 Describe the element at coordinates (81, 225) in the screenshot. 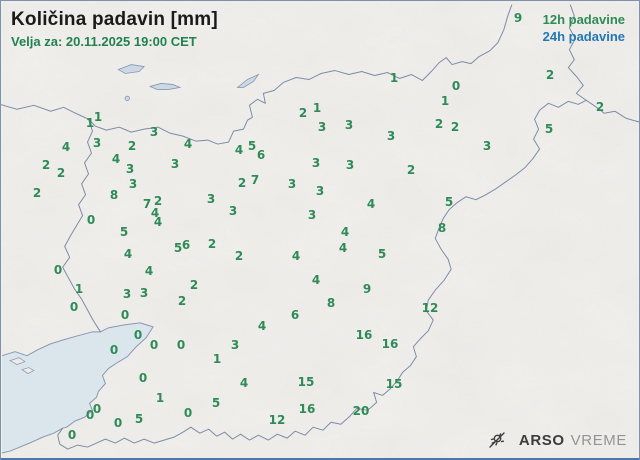

I see `slovenia-italy-border` at that location.